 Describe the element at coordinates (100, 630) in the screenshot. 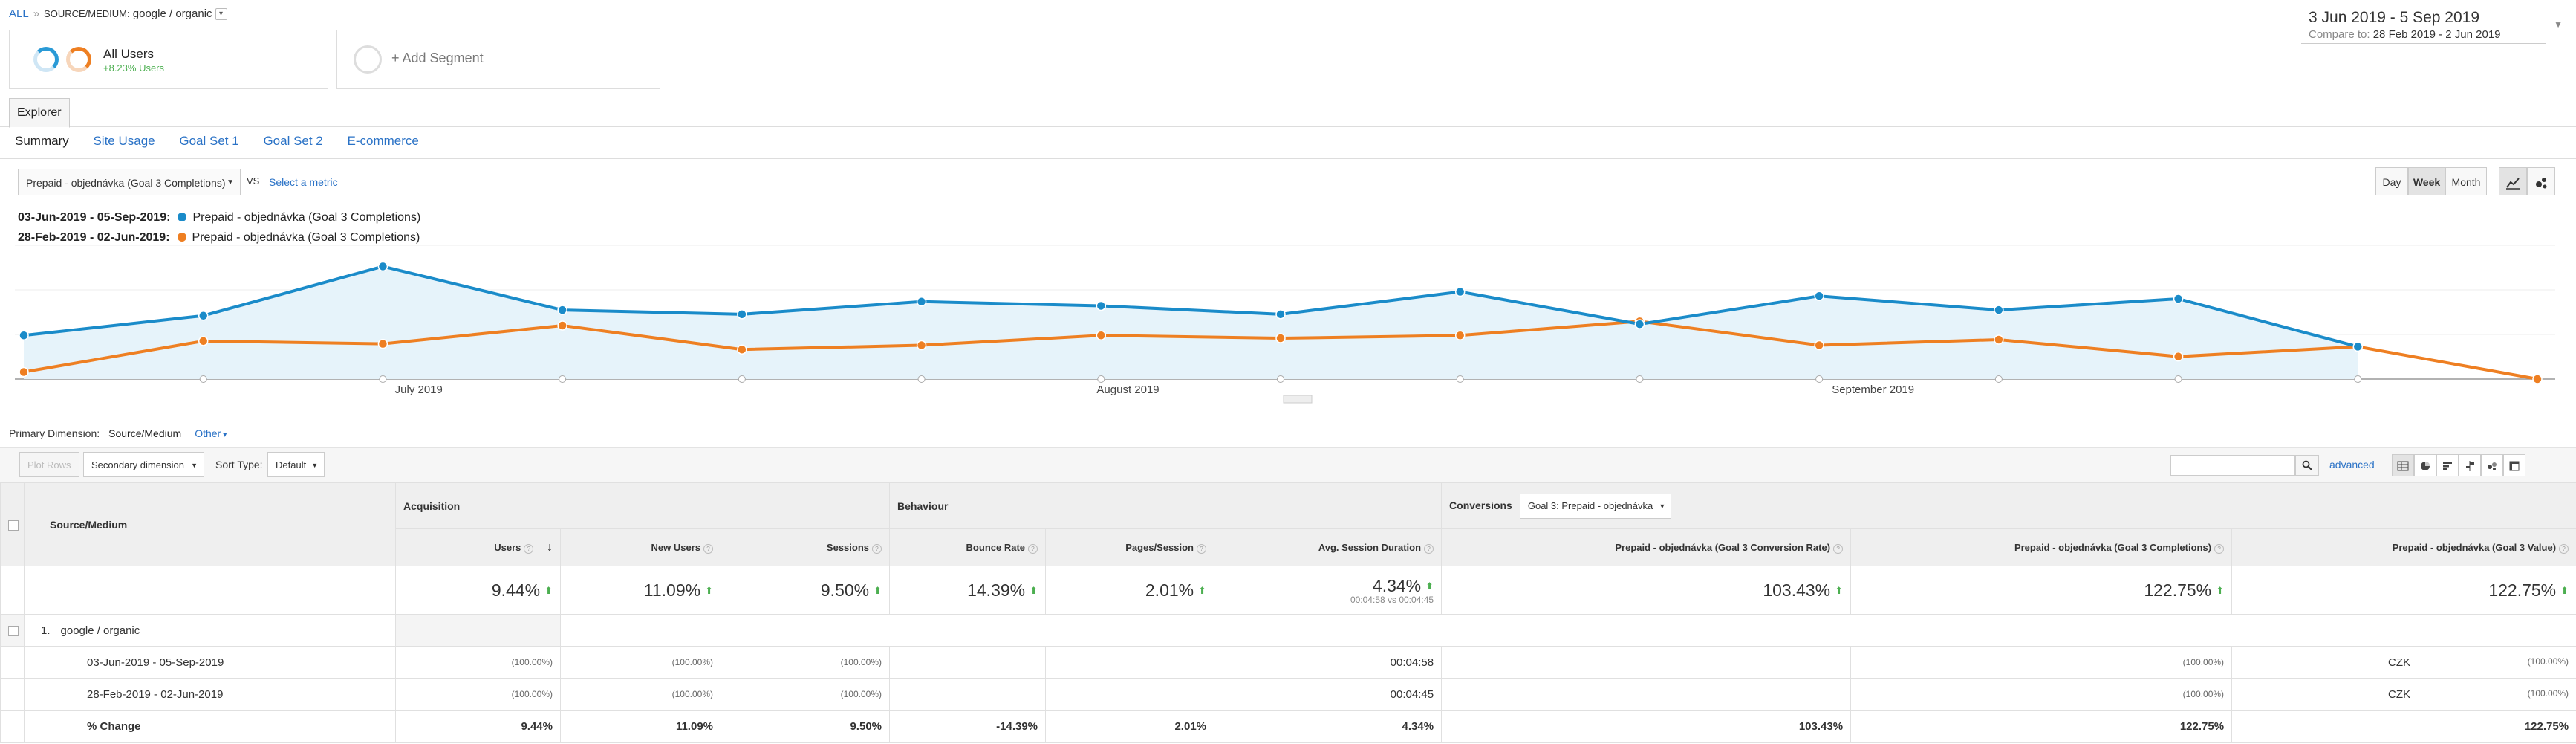

I see `row-dimension-link: google / organic` at that location.